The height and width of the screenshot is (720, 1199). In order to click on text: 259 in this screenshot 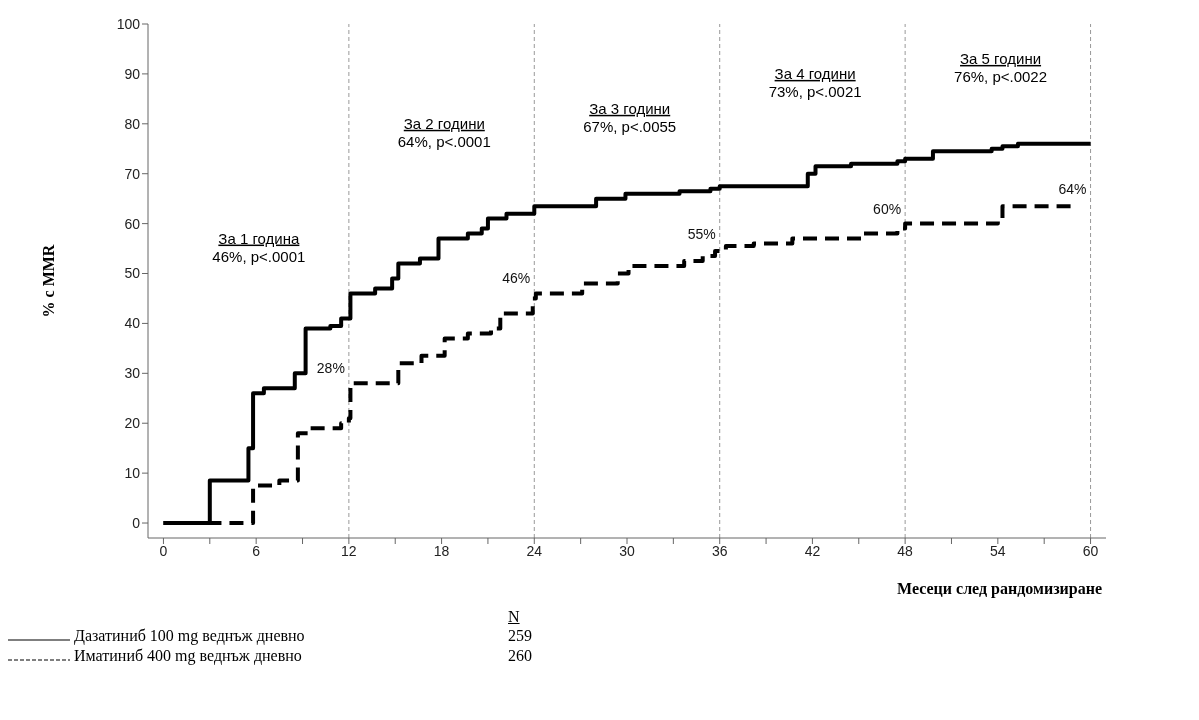, I will do `click(520, 636)`.